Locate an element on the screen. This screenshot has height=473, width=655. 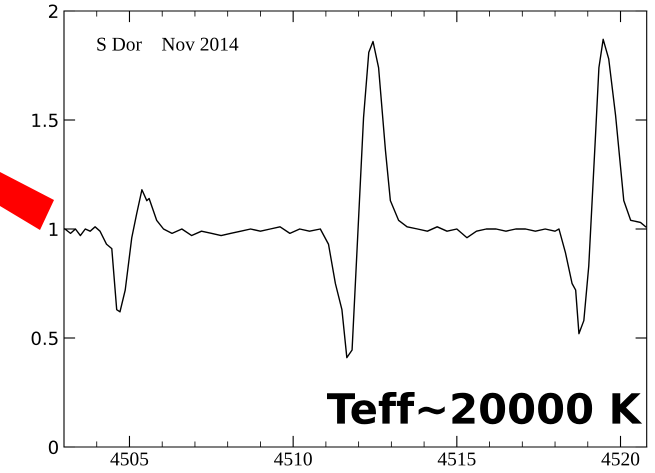
x-tick-label: 4520 is located at coordinates (620, 459).